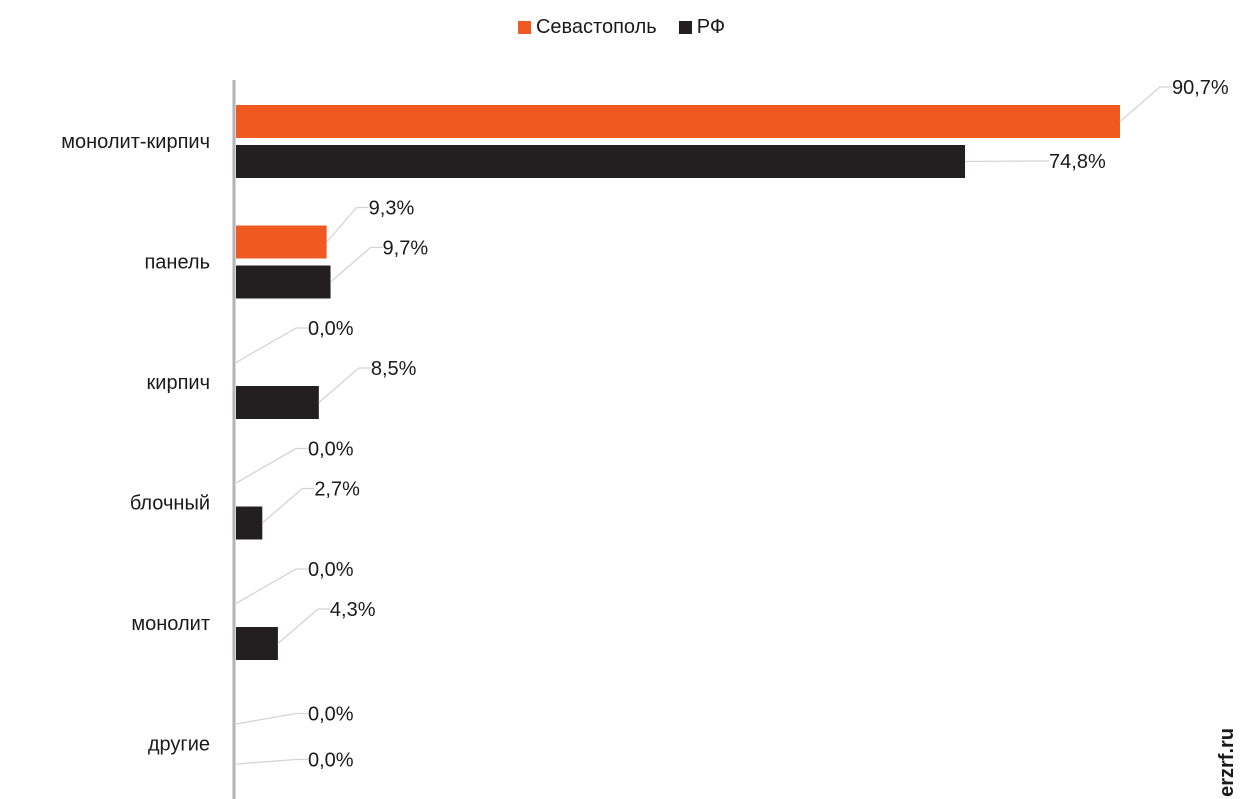  What do you see at coordinates (394, 369) in the screenshot?
I see `data-label: 8,5%` at bounding box center [394, 369].